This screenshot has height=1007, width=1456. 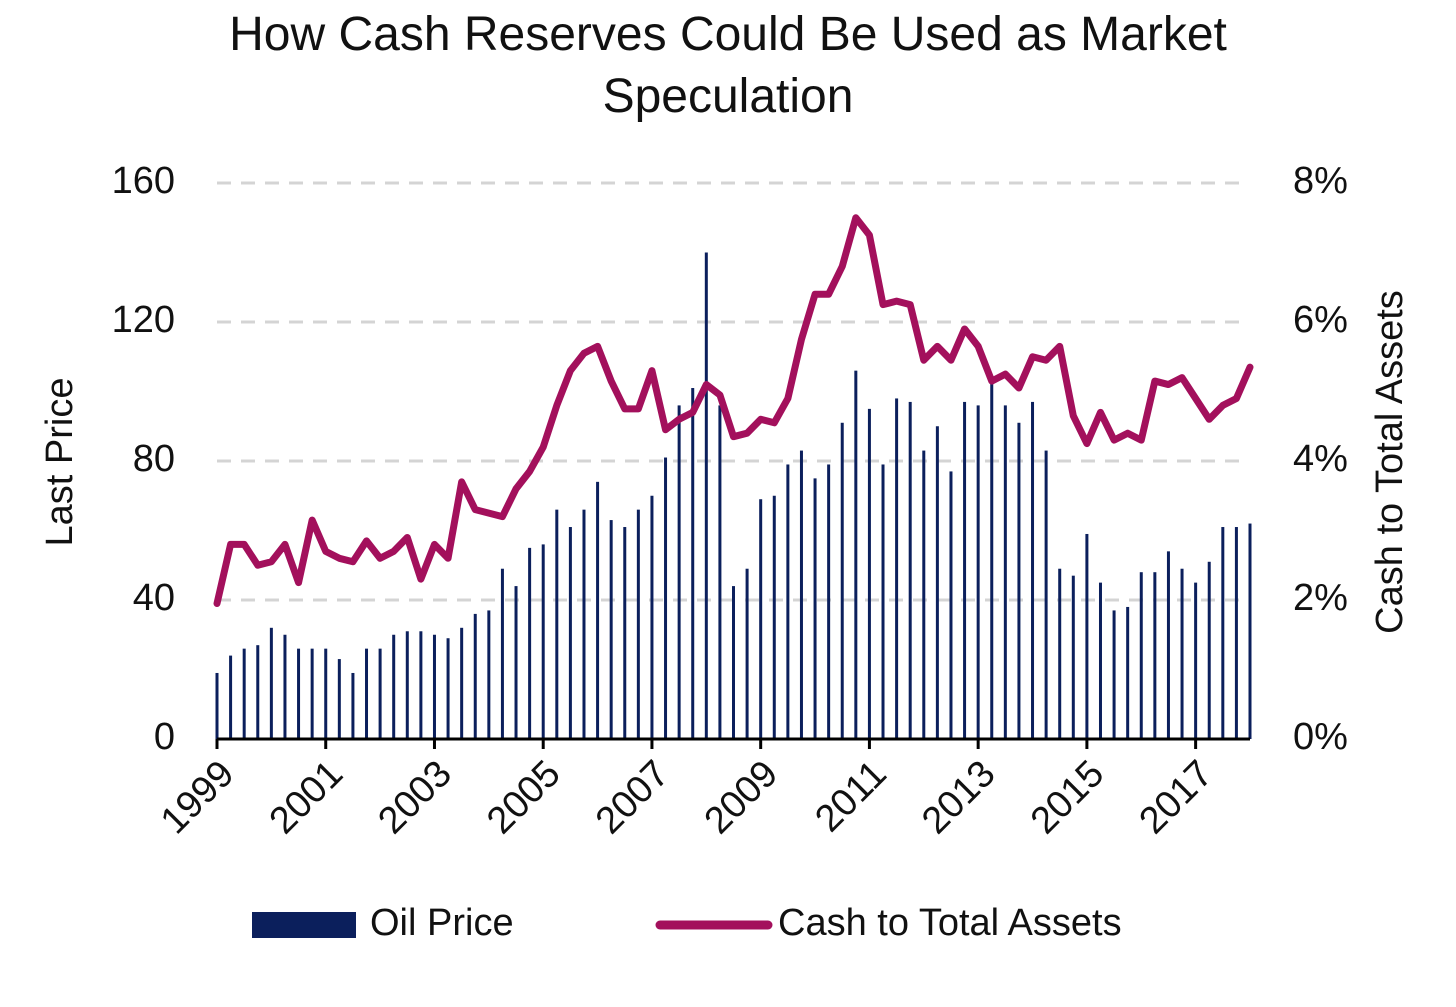 What do you see at coordinates (442, 923) in the screenshot?
I see `legend-label: Oil Price` at bounding box center [442, 923].